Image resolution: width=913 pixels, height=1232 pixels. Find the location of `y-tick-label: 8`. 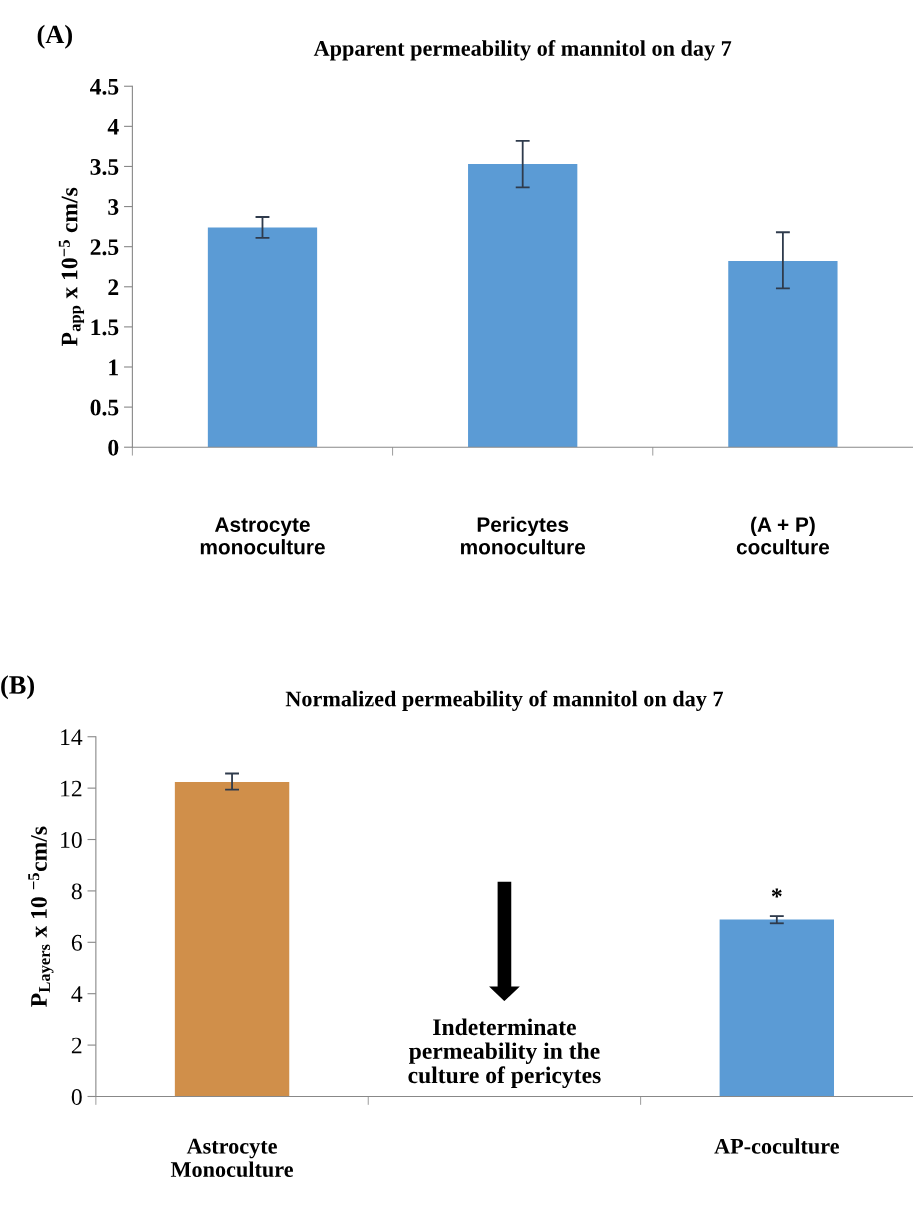

y-tick-label: 8 is located at coordinates (76, 891).